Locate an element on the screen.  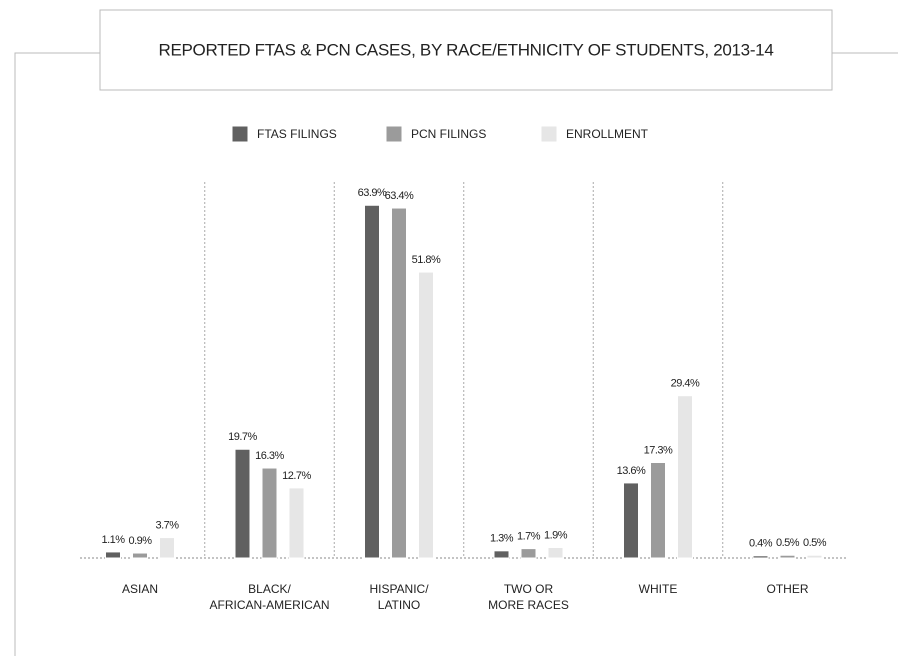
x-tick-label: HISPANIC/LATINO is located at coordinates (399, 597).